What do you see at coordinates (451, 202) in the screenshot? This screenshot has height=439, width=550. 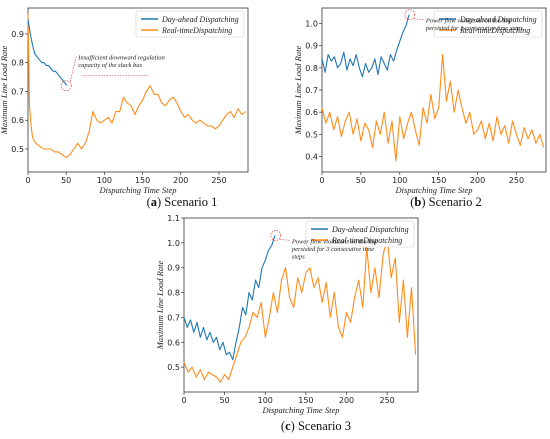 I see `caption-text: ) Scenario 2` at bounding box center [451, 202].